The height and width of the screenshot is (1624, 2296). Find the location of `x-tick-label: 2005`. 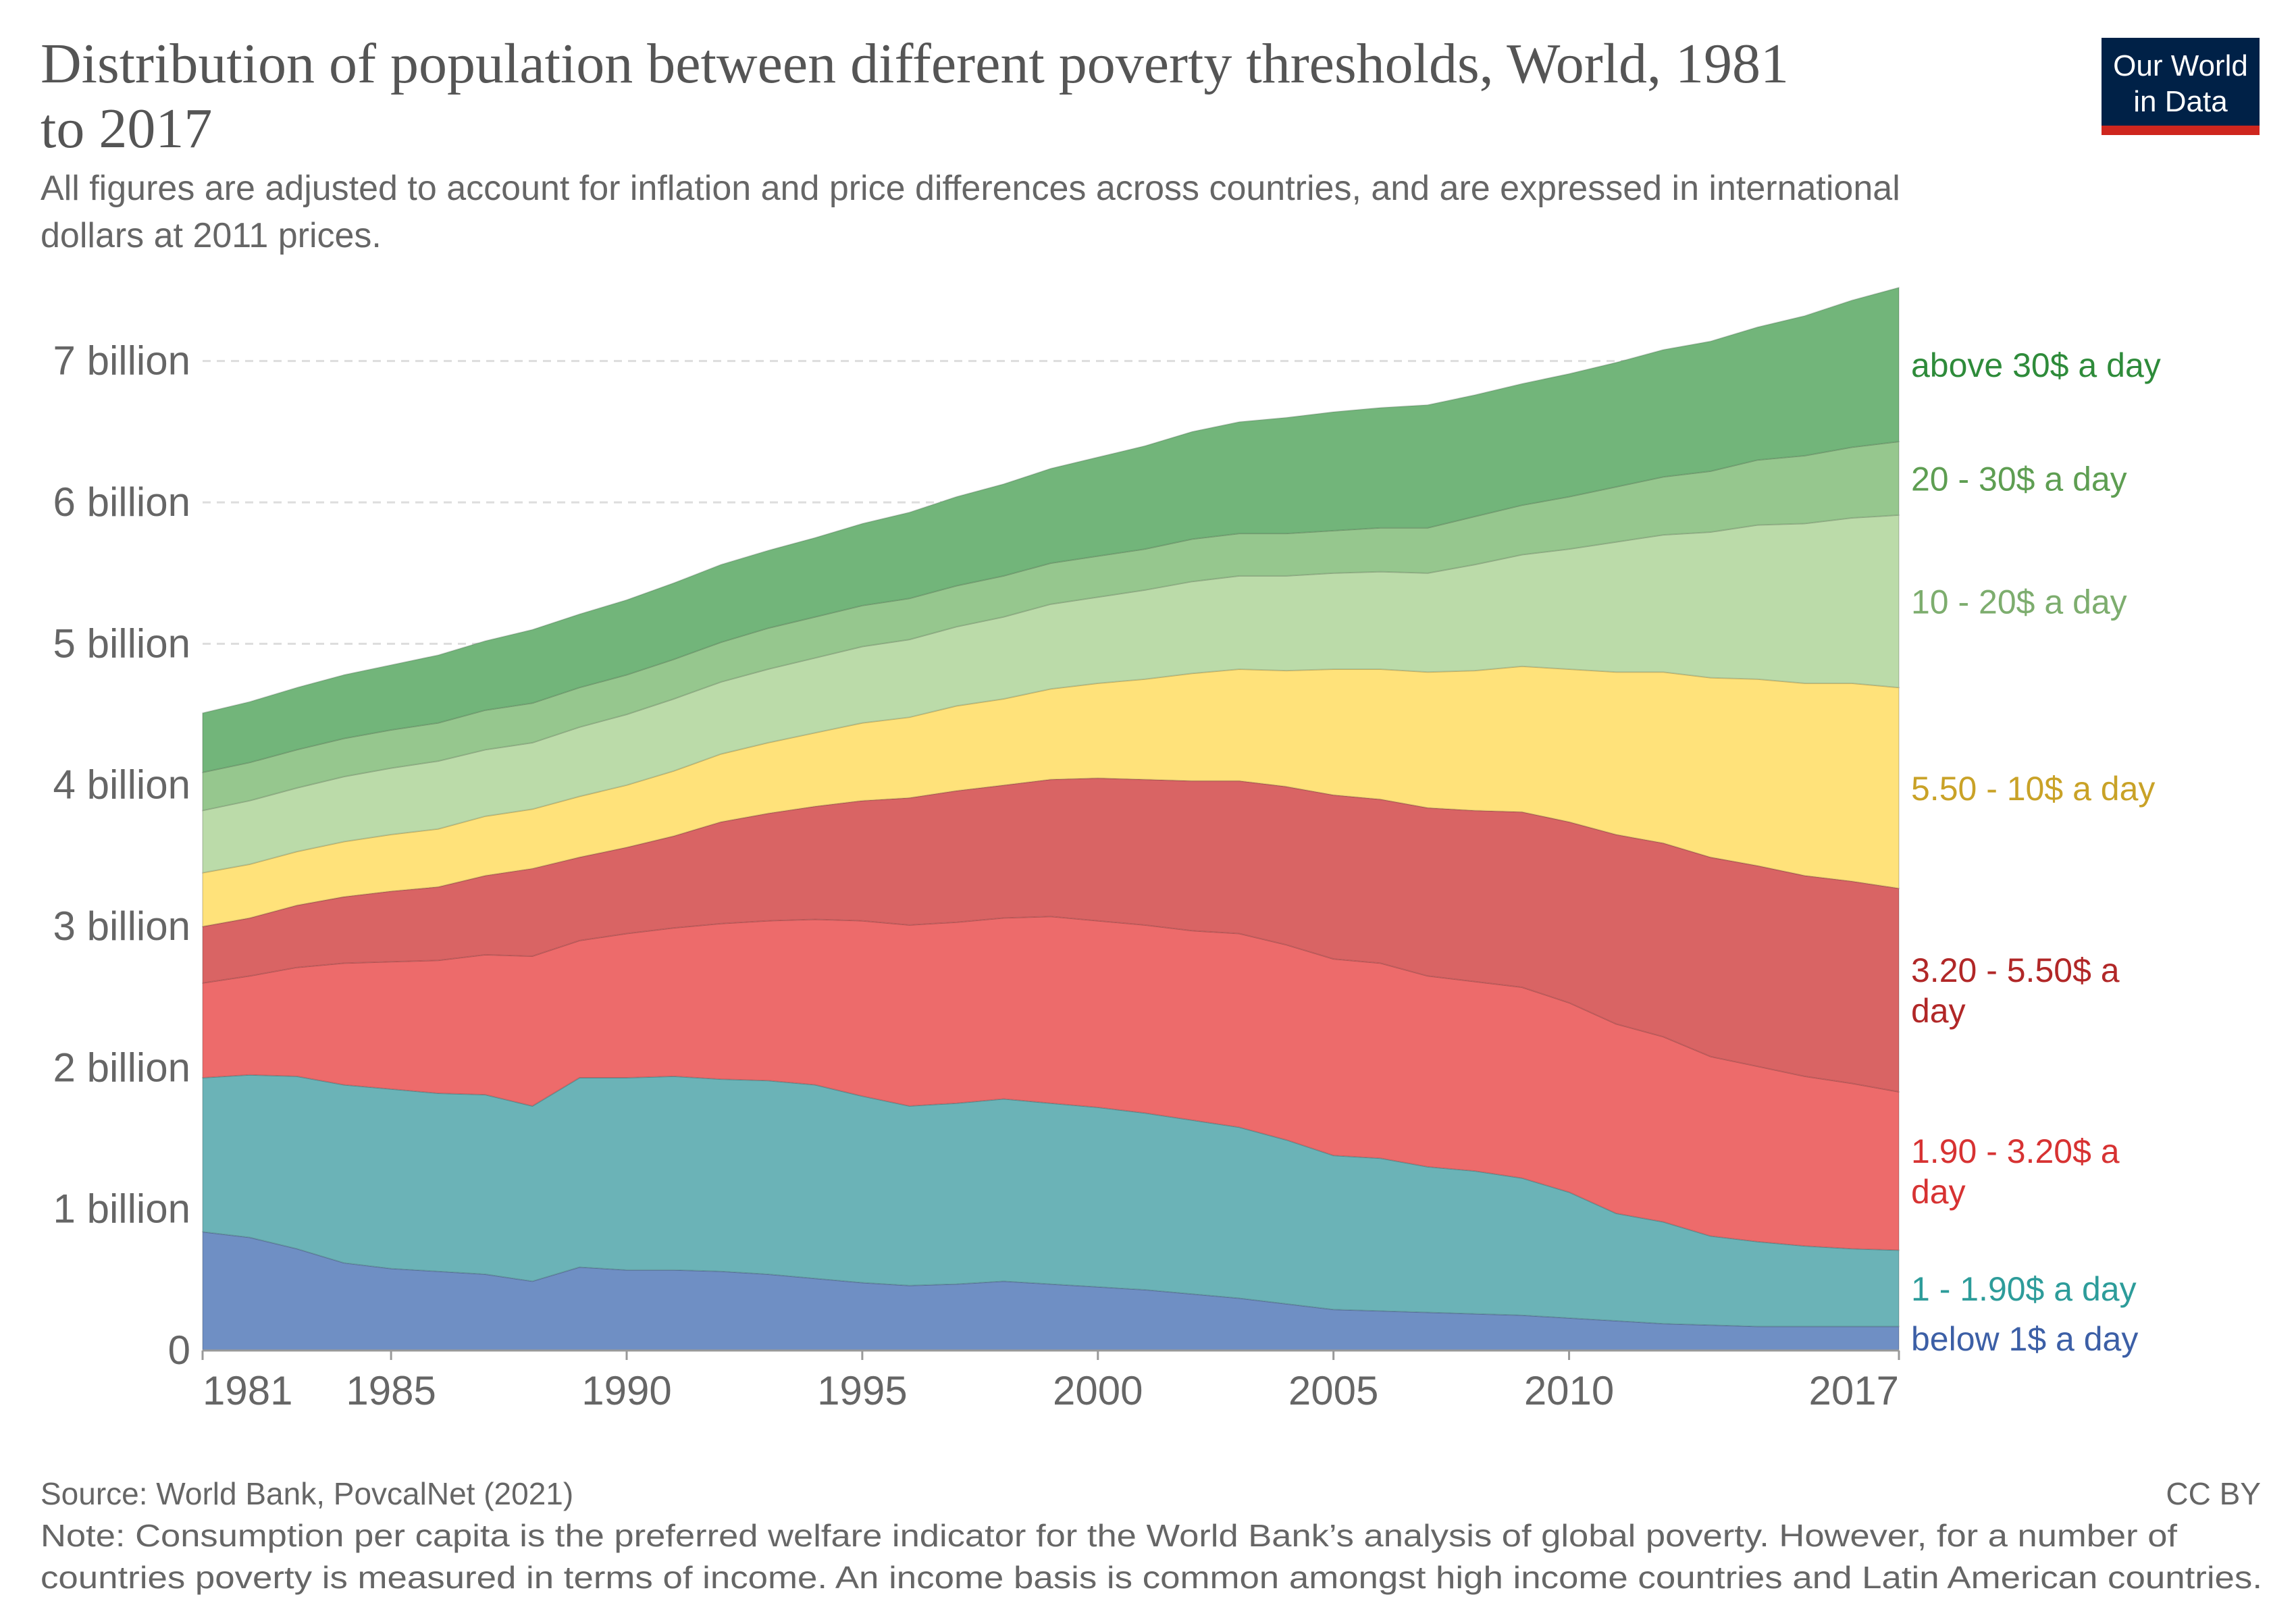

x-tick-label: 2005 is located at coordinates (1333, 1391).